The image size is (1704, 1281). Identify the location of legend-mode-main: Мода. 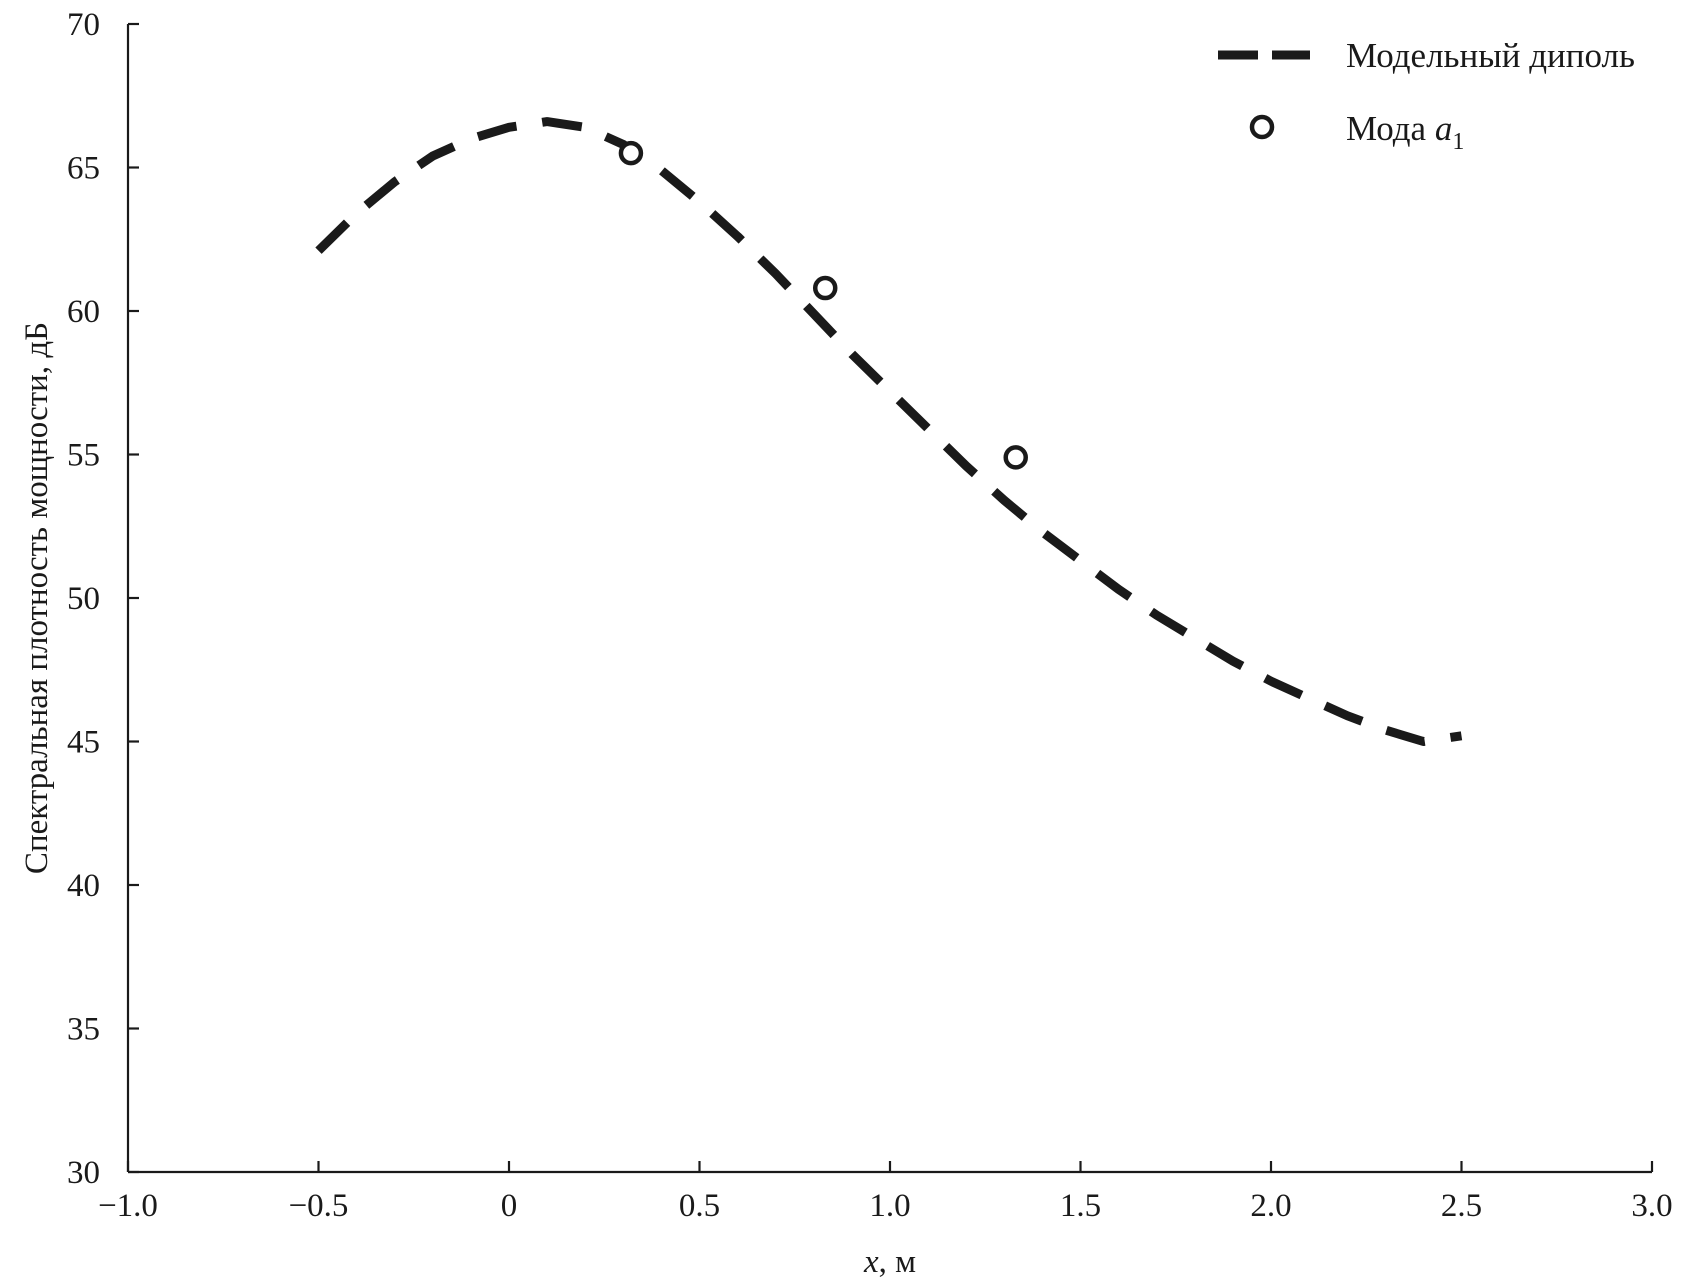
(1390, 128).